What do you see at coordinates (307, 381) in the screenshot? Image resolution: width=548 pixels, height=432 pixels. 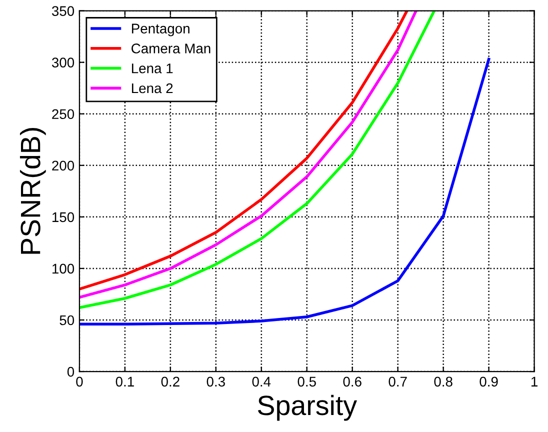 I see `x-tick-label: 0.5` at bounding box center [307, 381].